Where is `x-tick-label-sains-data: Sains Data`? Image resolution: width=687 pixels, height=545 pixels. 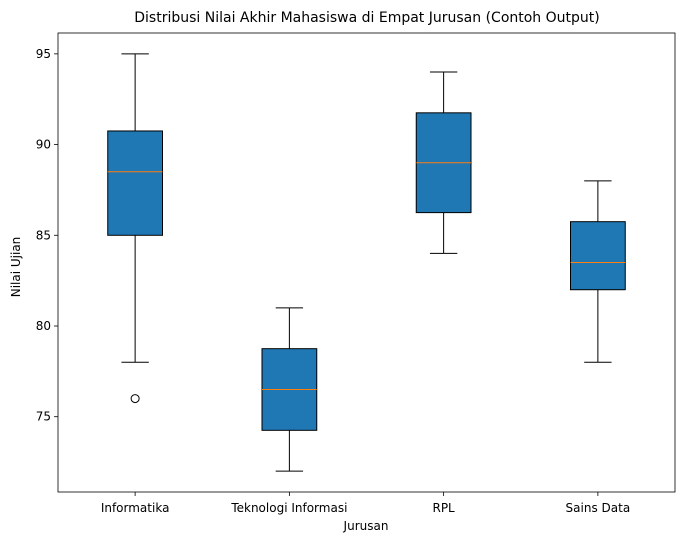 x-tick-label-sains-data: Sains Data is located at coordinates (598, 508).